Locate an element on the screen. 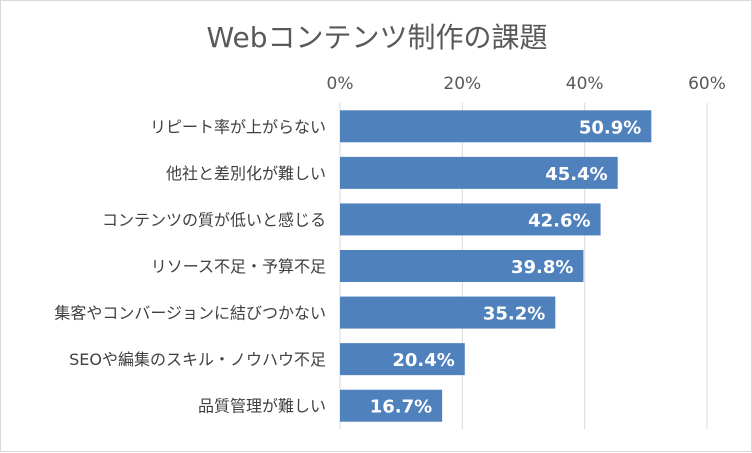 The height and width of the screenshot is (453, 752). category-label: 品質管理が難しい is located at coordinates (262, 406).